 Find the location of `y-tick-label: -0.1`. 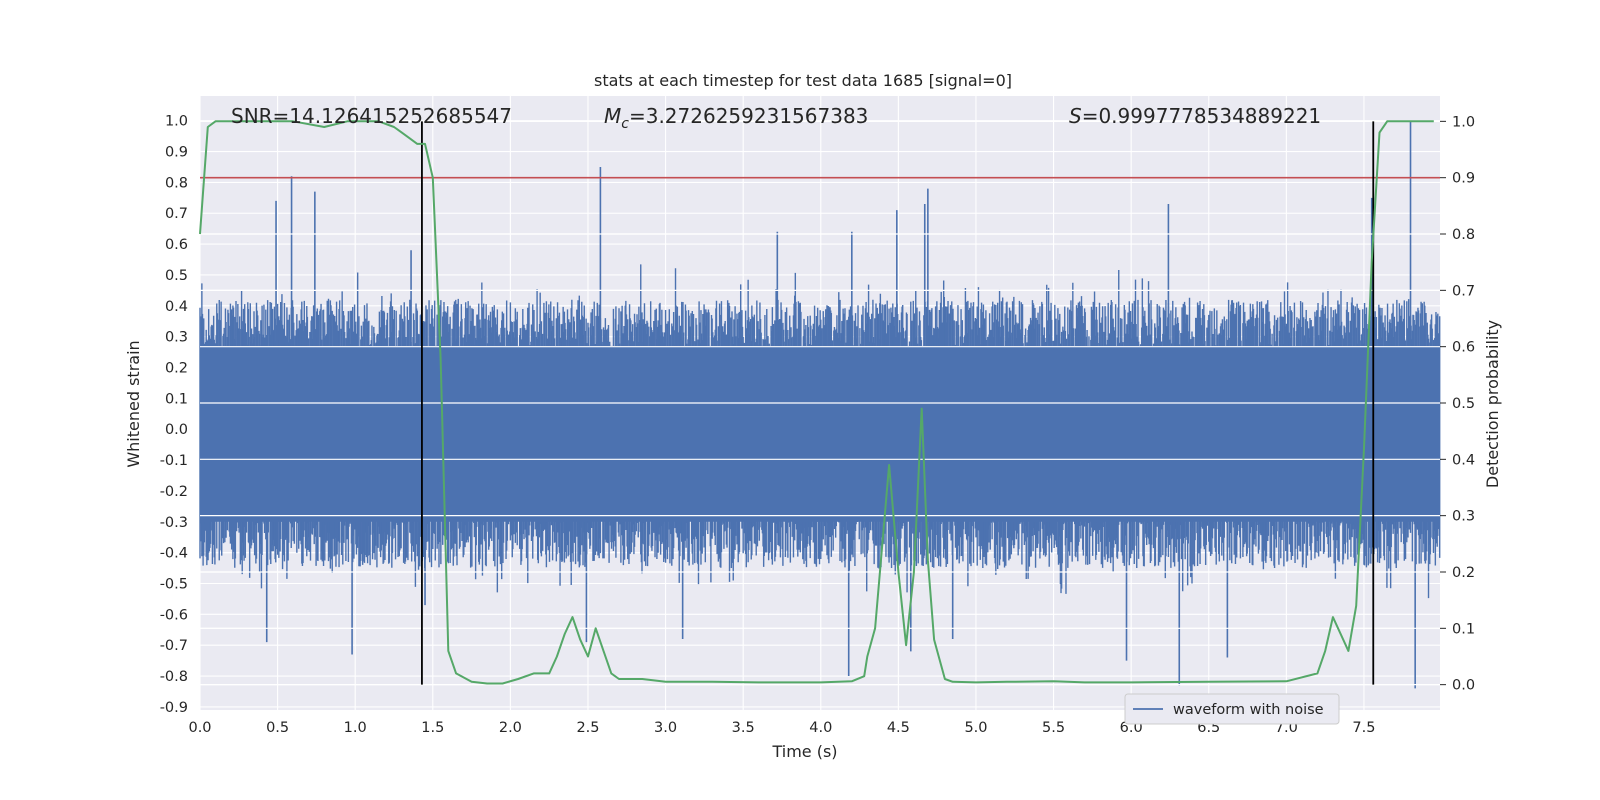

y-tick-label: -0.1 is located at coordinates (174, 461).